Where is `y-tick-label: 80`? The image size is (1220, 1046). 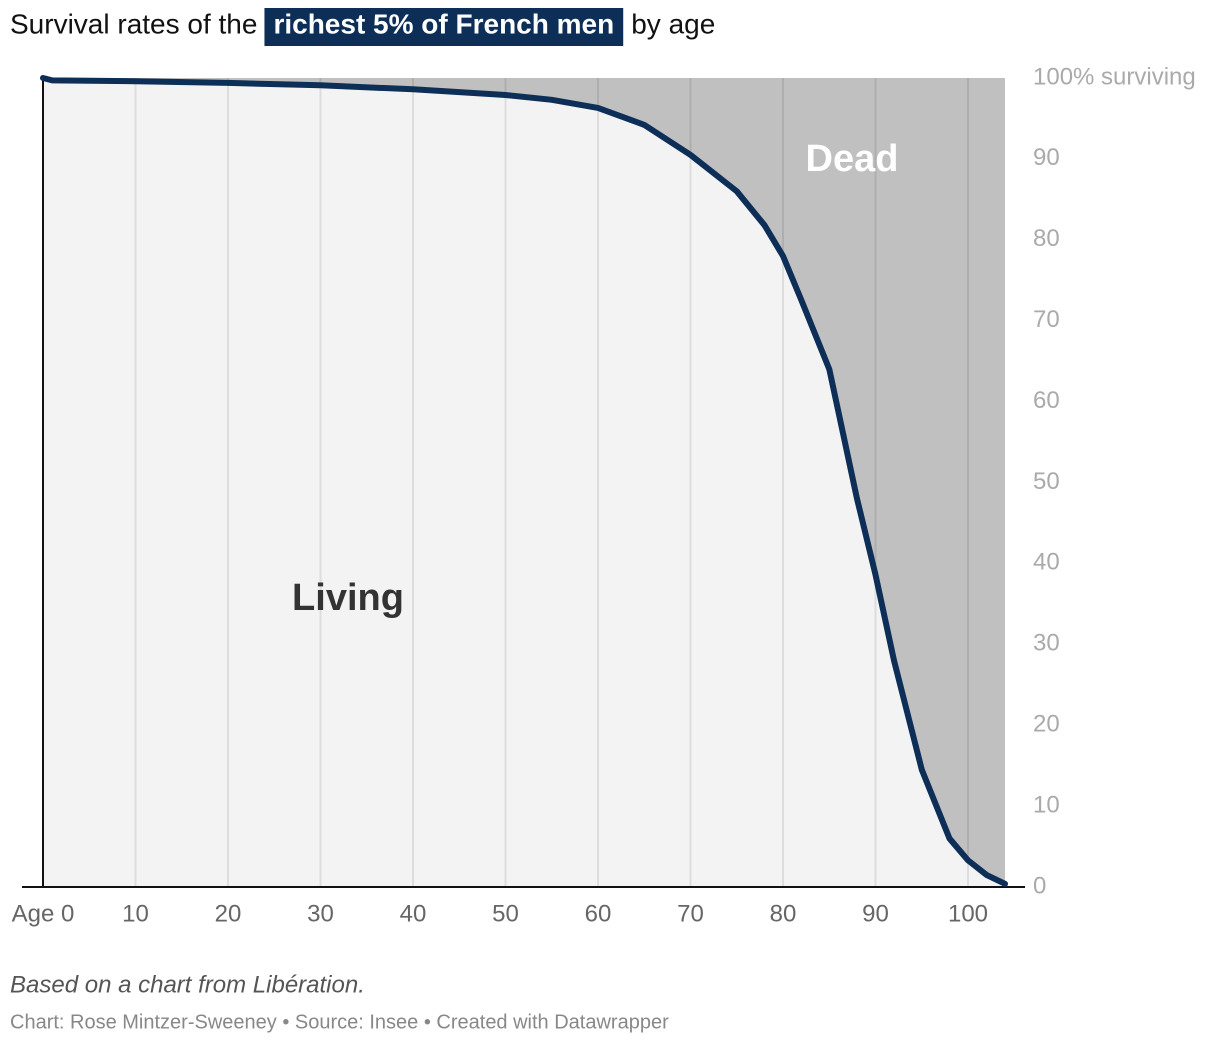
y-tick-label: 80 is located at coordinates (1046, 238).